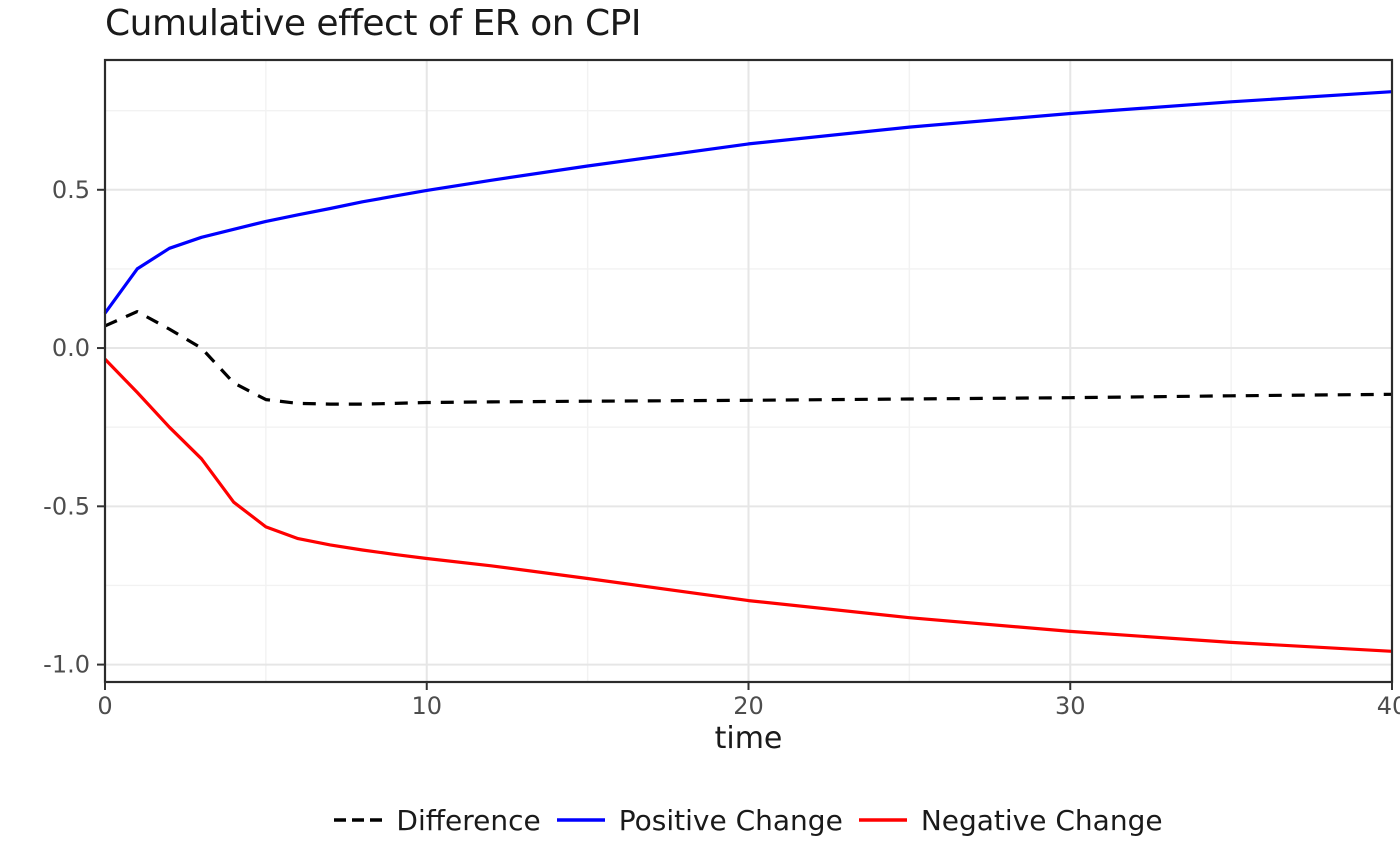 Image resolution: width=1400 pixels, height=866 pixels. What do you see at coordinates (66, 506) in the screenshot?
I see `y-tick-label: -0.5` at bounding box center [66, 506].